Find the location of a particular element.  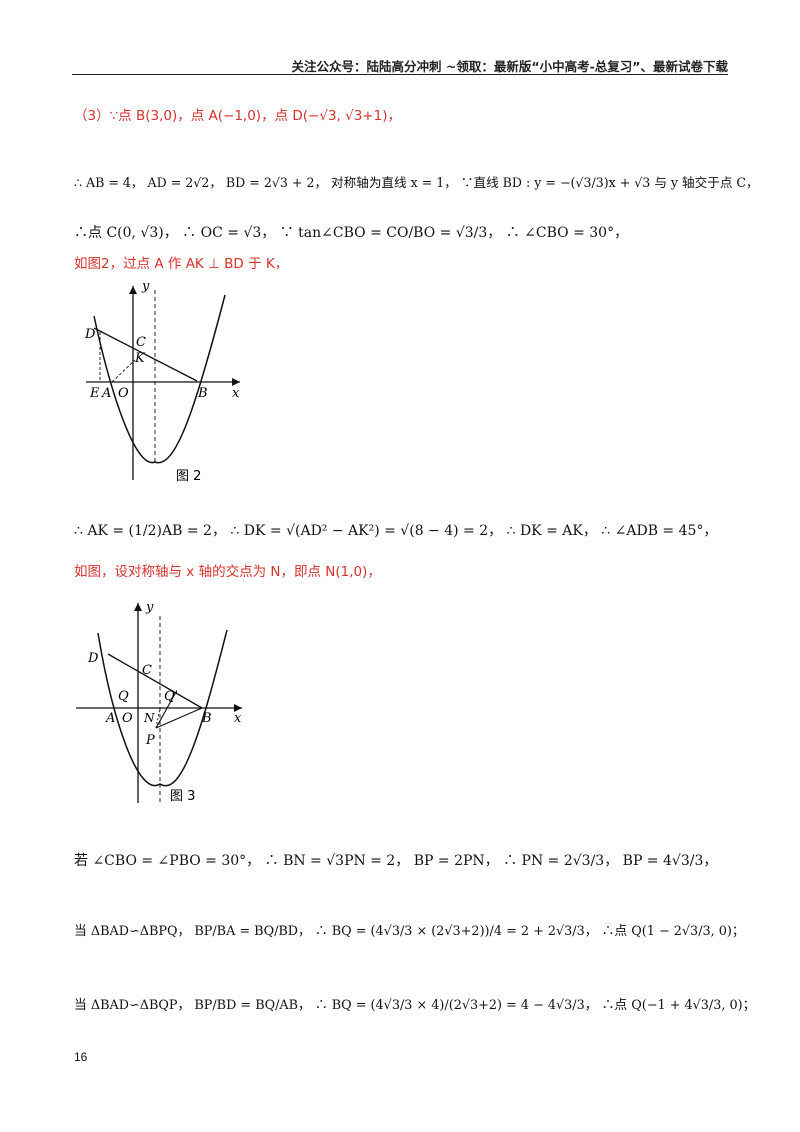

fig3-caption: 图 3 is located at coordinates (182, 796).